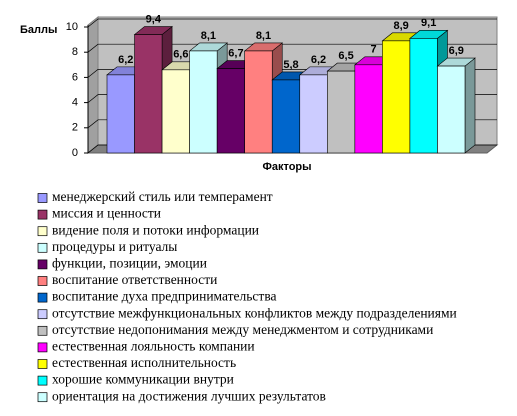  Describe the element at coordinates (75, 128) in the screenshot. I see `y-tick-label: 2` at that location.